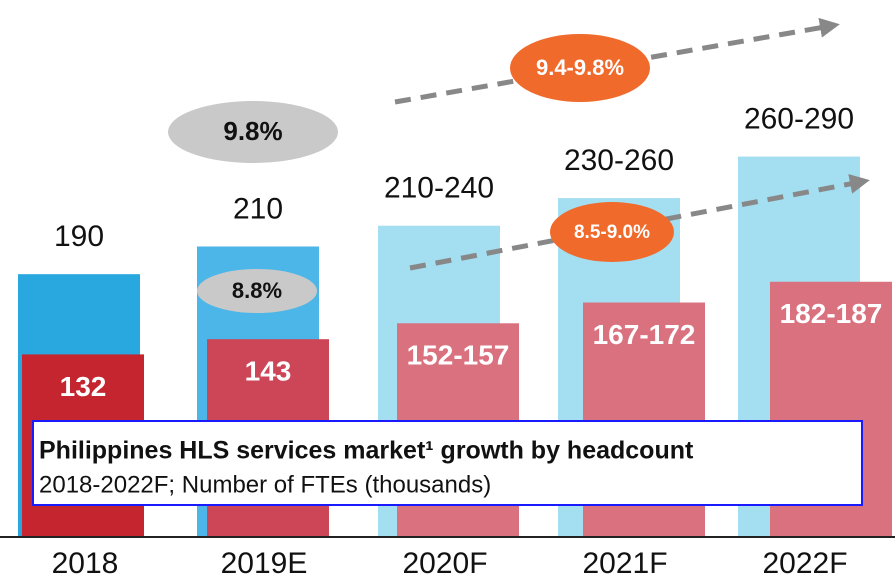  What do you see at coordinates (644, 334) in the screenshot?
I see `value-label: 167-172` at bounding box center [644, 334].